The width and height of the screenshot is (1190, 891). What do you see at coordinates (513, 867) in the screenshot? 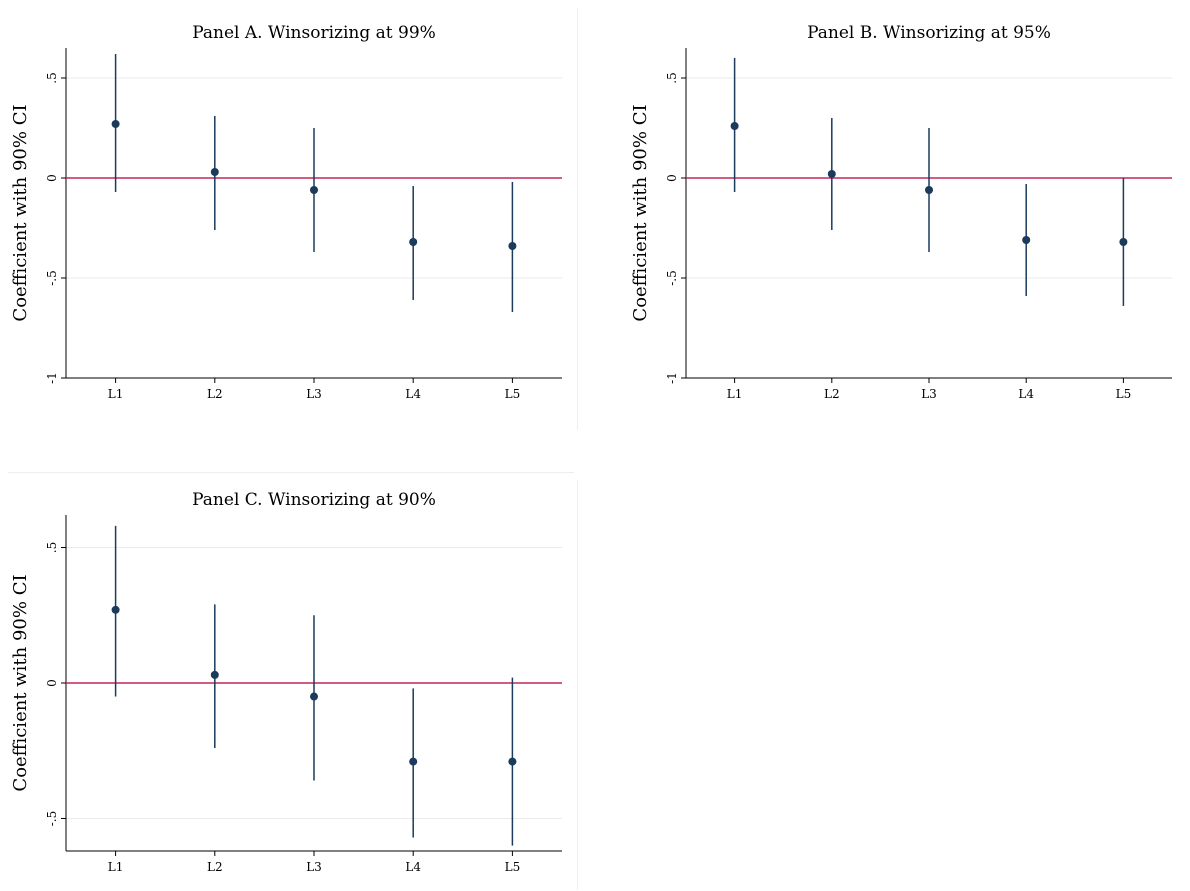
I see `chart-panel-c-x-tick-label: L5` at bounding box center [513, 867].